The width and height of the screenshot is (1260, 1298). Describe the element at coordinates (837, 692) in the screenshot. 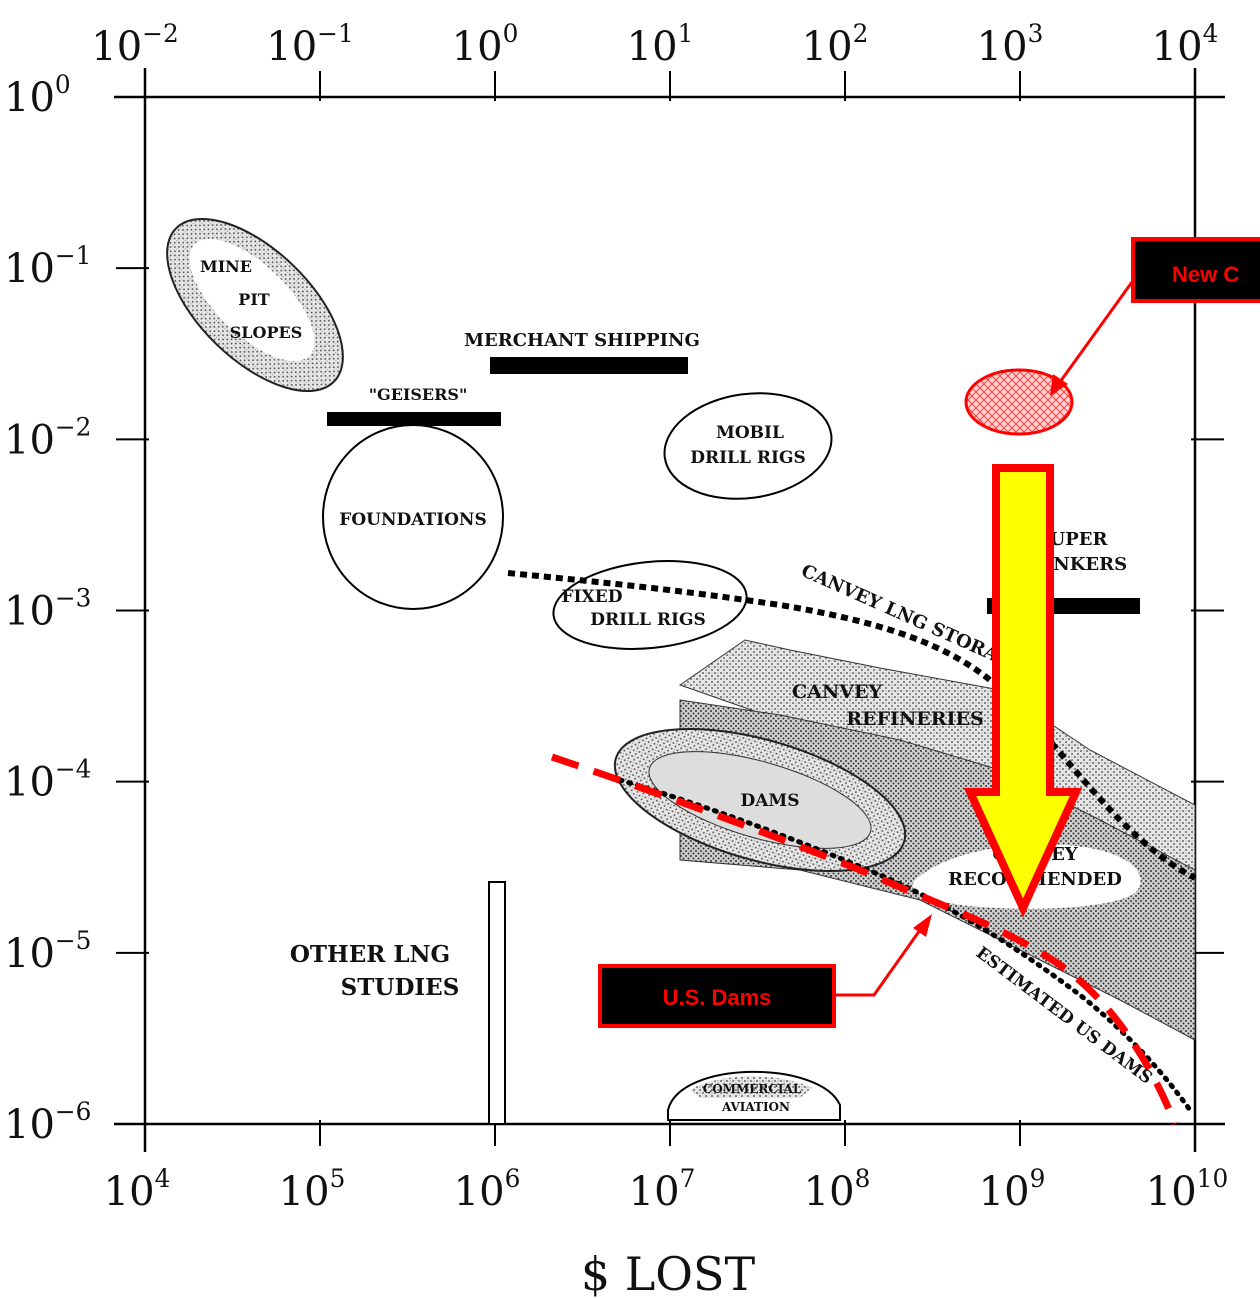

I see `label-canvey: CANVEY` at that location.